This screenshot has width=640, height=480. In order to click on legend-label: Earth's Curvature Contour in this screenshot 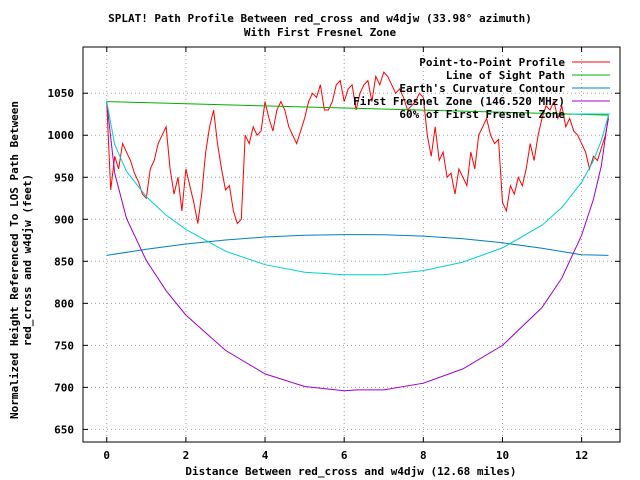, I will do `click(482, 88)`.